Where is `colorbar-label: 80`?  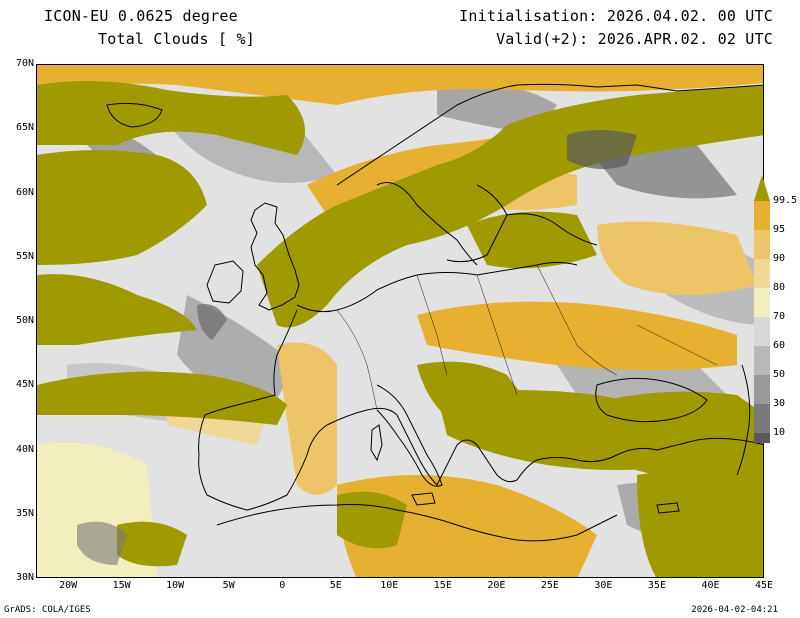 colorbar-label: 80 is located at coordinates (779, 287).